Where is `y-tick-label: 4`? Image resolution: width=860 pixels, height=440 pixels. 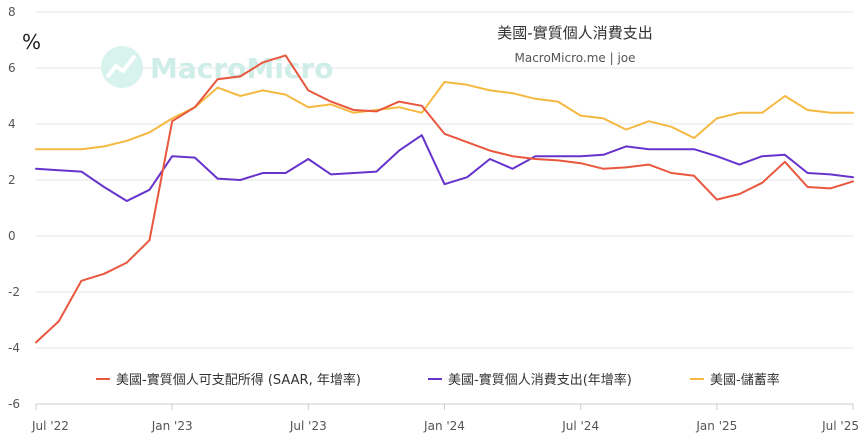 y-tick-label: 4 is located at coordinates (12, 124).